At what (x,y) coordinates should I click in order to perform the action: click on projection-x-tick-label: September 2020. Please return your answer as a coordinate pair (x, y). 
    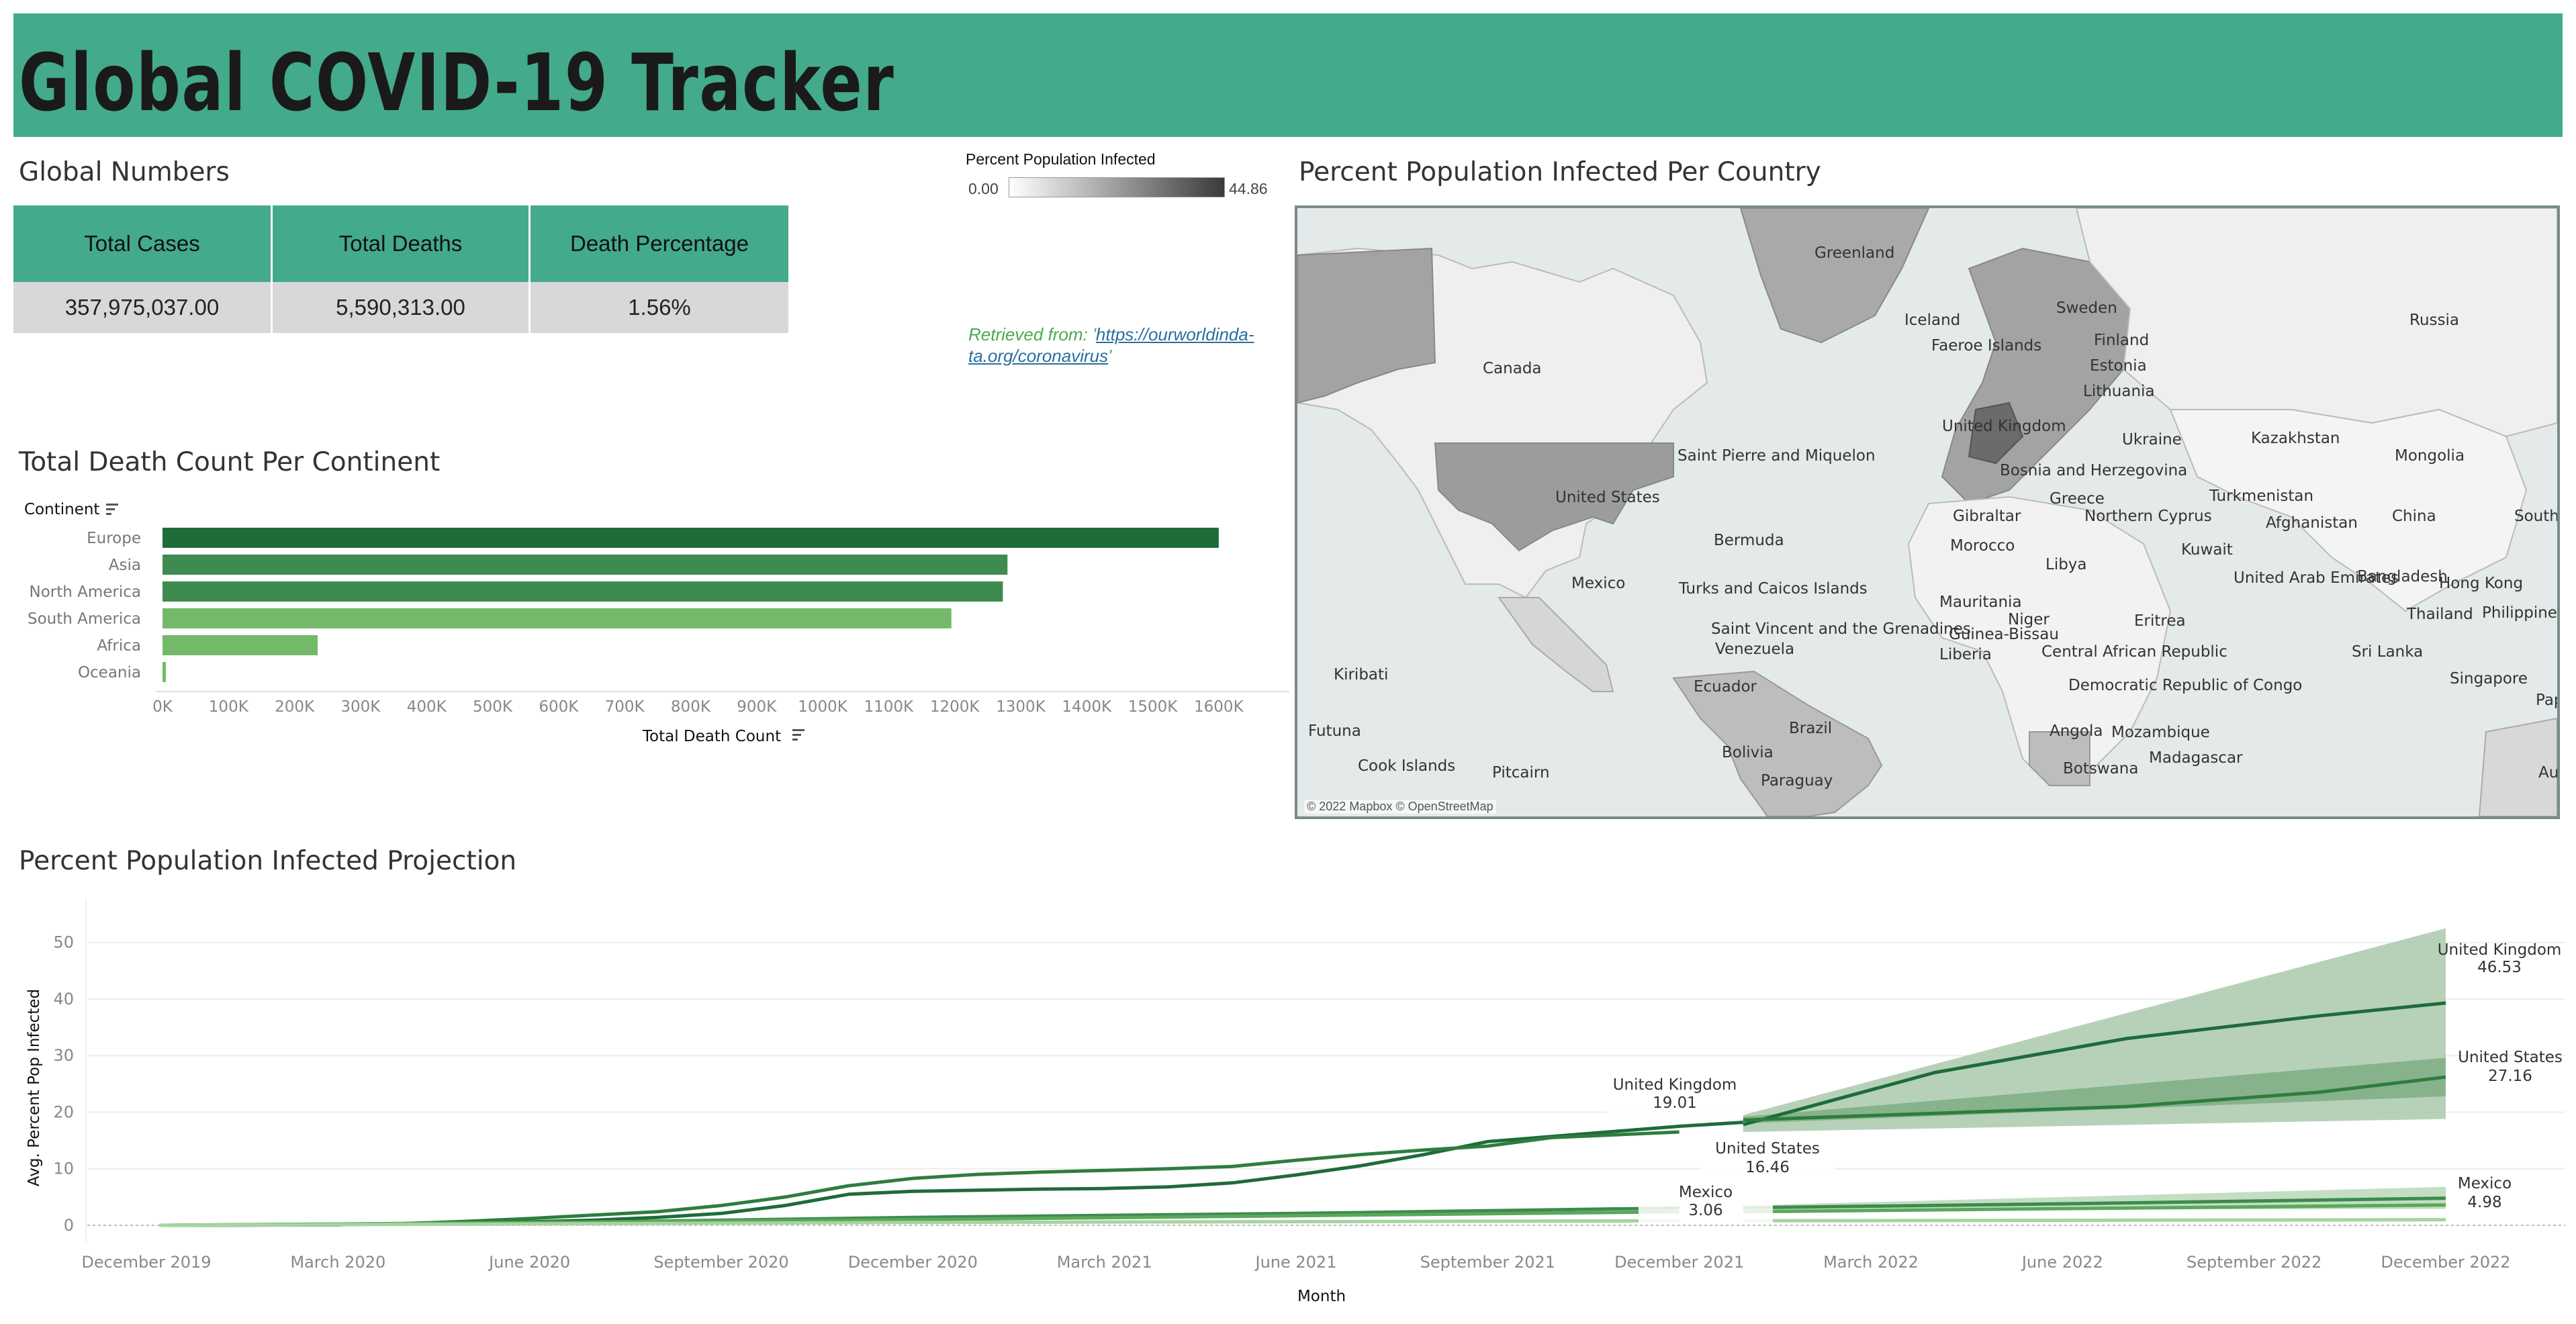
    Looking at the image, I should click on (720, 1262).